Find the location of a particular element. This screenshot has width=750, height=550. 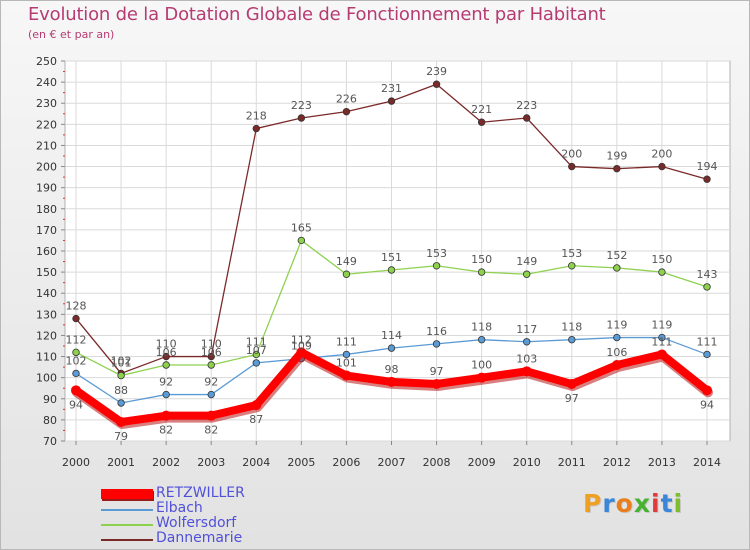

x-tick-label: 2004 is located at coordinates (256, 462).